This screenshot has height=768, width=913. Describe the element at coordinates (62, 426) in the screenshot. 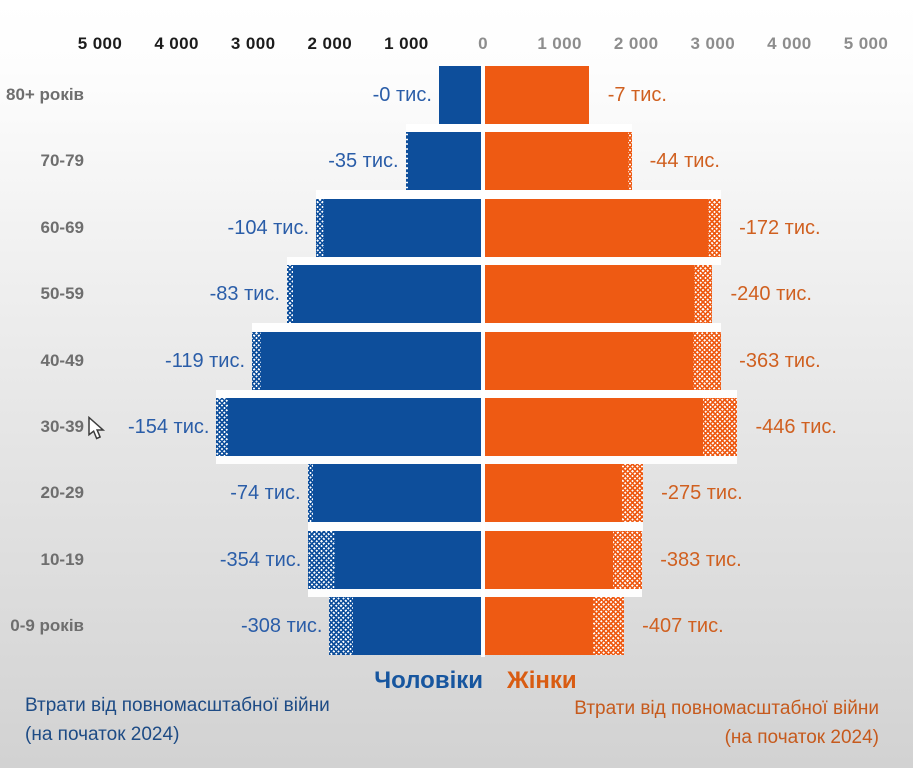

I see `age-group-label: 30-39` at that location.